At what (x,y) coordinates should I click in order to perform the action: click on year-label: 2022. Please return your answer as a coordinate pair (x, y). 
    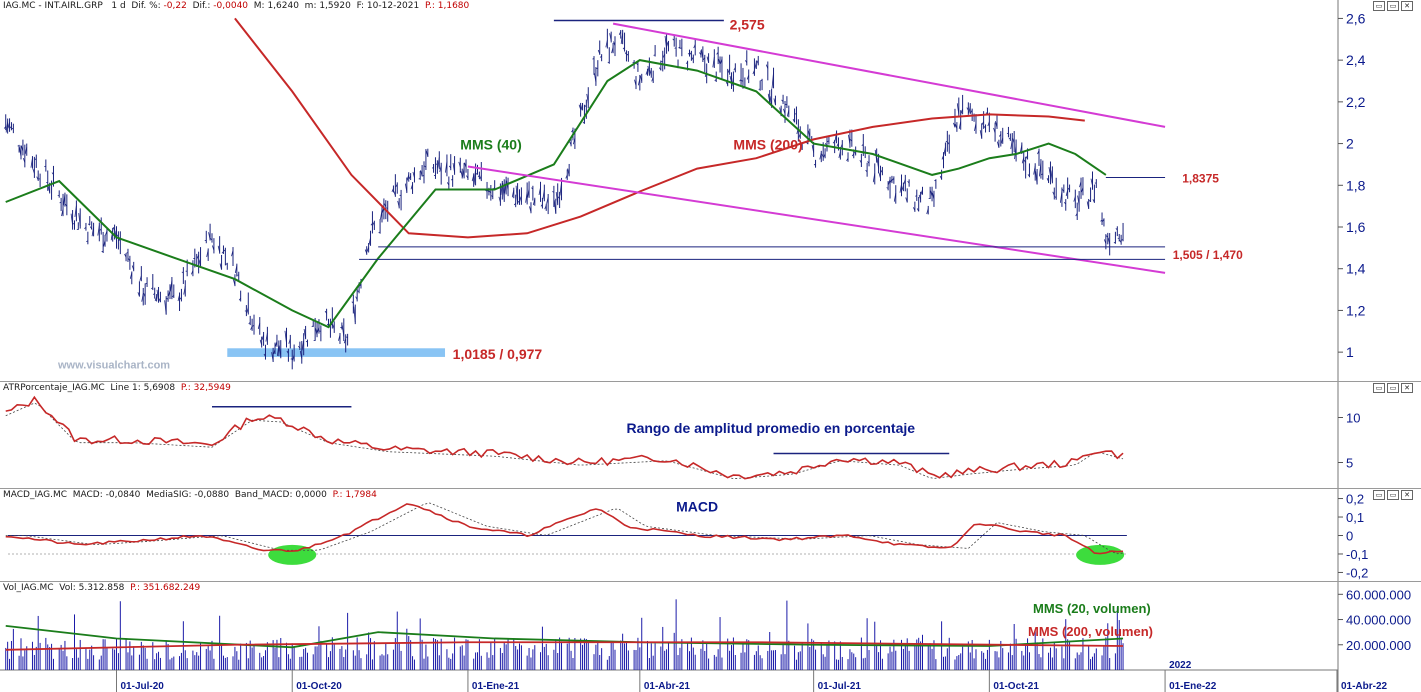
    Looking at the image, I should click on (1180, 665).